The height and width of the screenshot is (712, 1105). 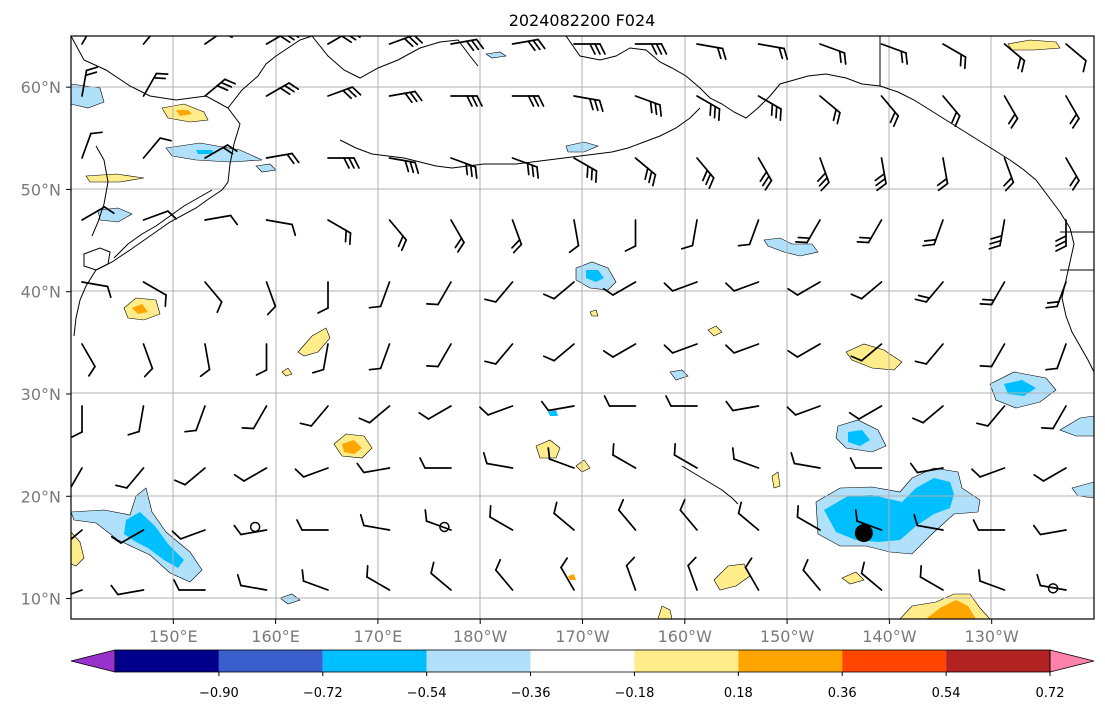 What do you see at coordinates (975, 157) in the screenshot?
I see `coastline-alaska-panhandle` at bounding box center [975, 157].